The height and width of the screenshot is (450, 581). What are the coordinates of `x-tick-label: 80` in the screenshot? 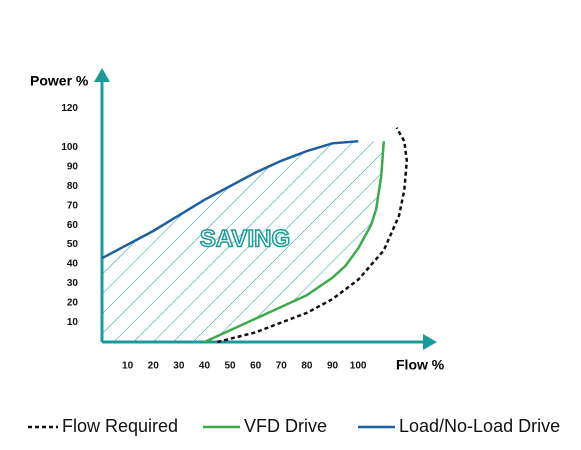 It's located at (307, 366).